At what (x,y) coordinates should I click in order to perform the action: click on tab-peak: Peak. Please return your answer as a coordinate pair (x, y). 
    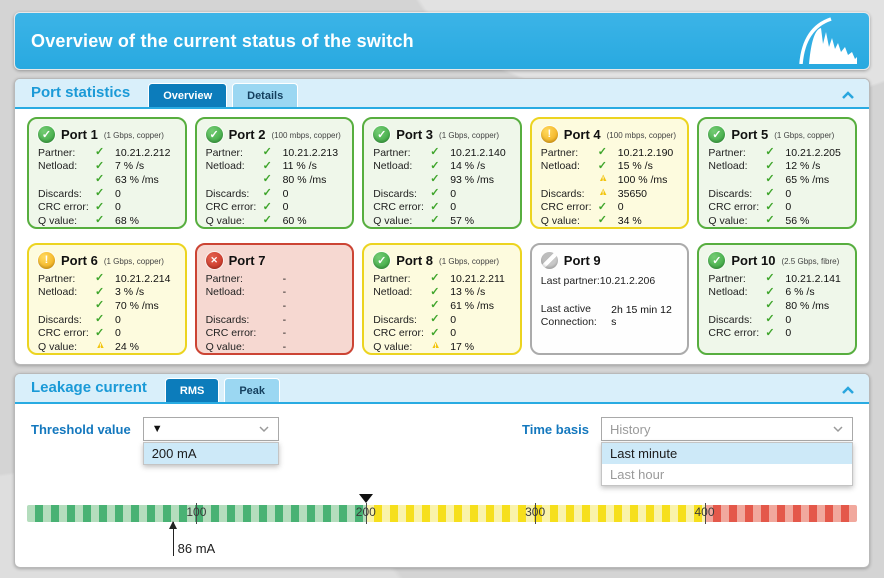
    Looking at the image, I should click on (252, 390).